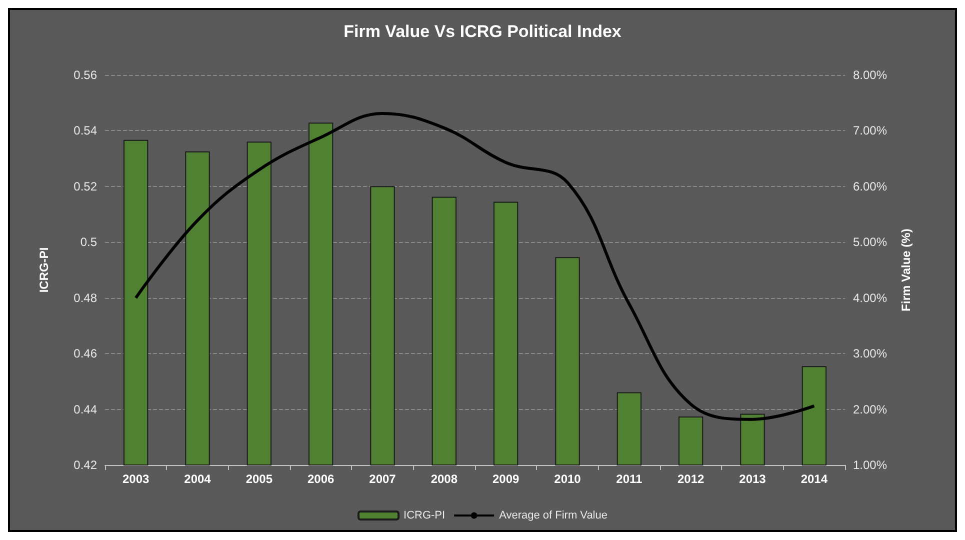 The image size is (965, 540). I want to click on y-tick-label: 0.42, so click(86, 465).